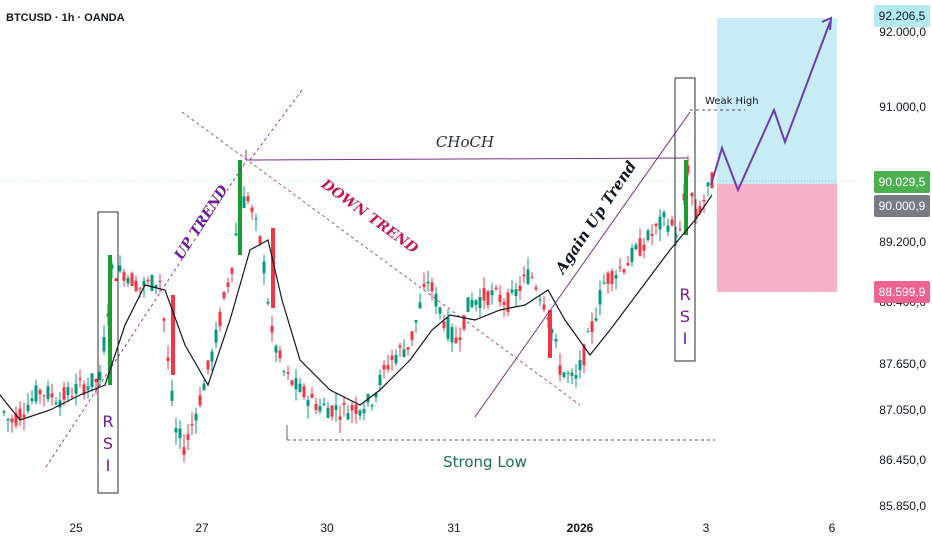 The height and width of the screenshot is (550, 932). I want to click on time-tick-label: 3, so click(706, 528).